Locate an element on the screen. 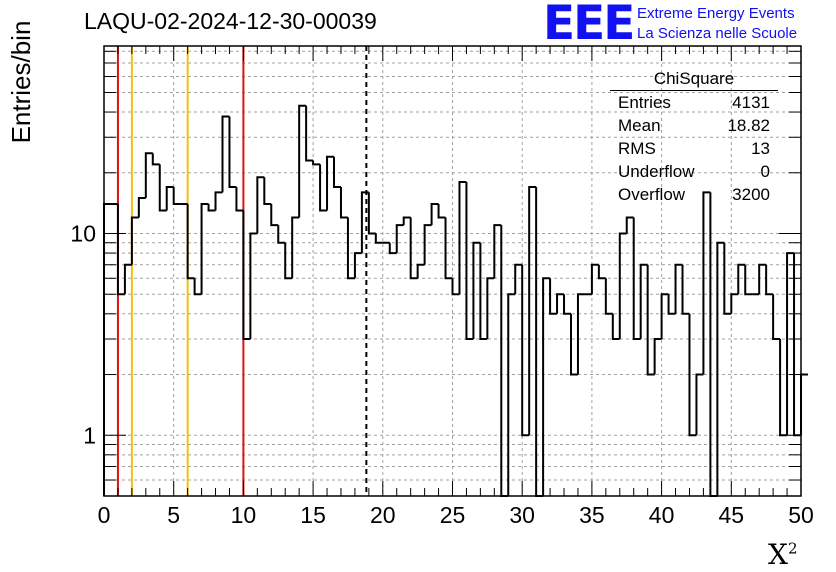  logo-line-2: La Scienza nelle Scuole is located at coordinates (717, 33).